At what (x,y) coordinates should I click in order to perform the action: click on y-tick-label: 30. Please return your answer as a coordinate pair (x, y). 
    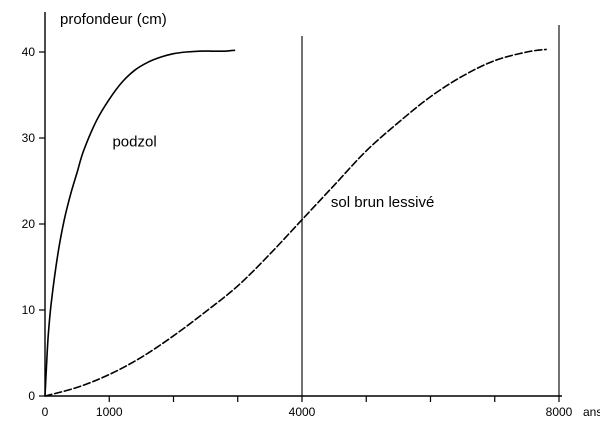
    Looking at the image, I should click on (29, 138).